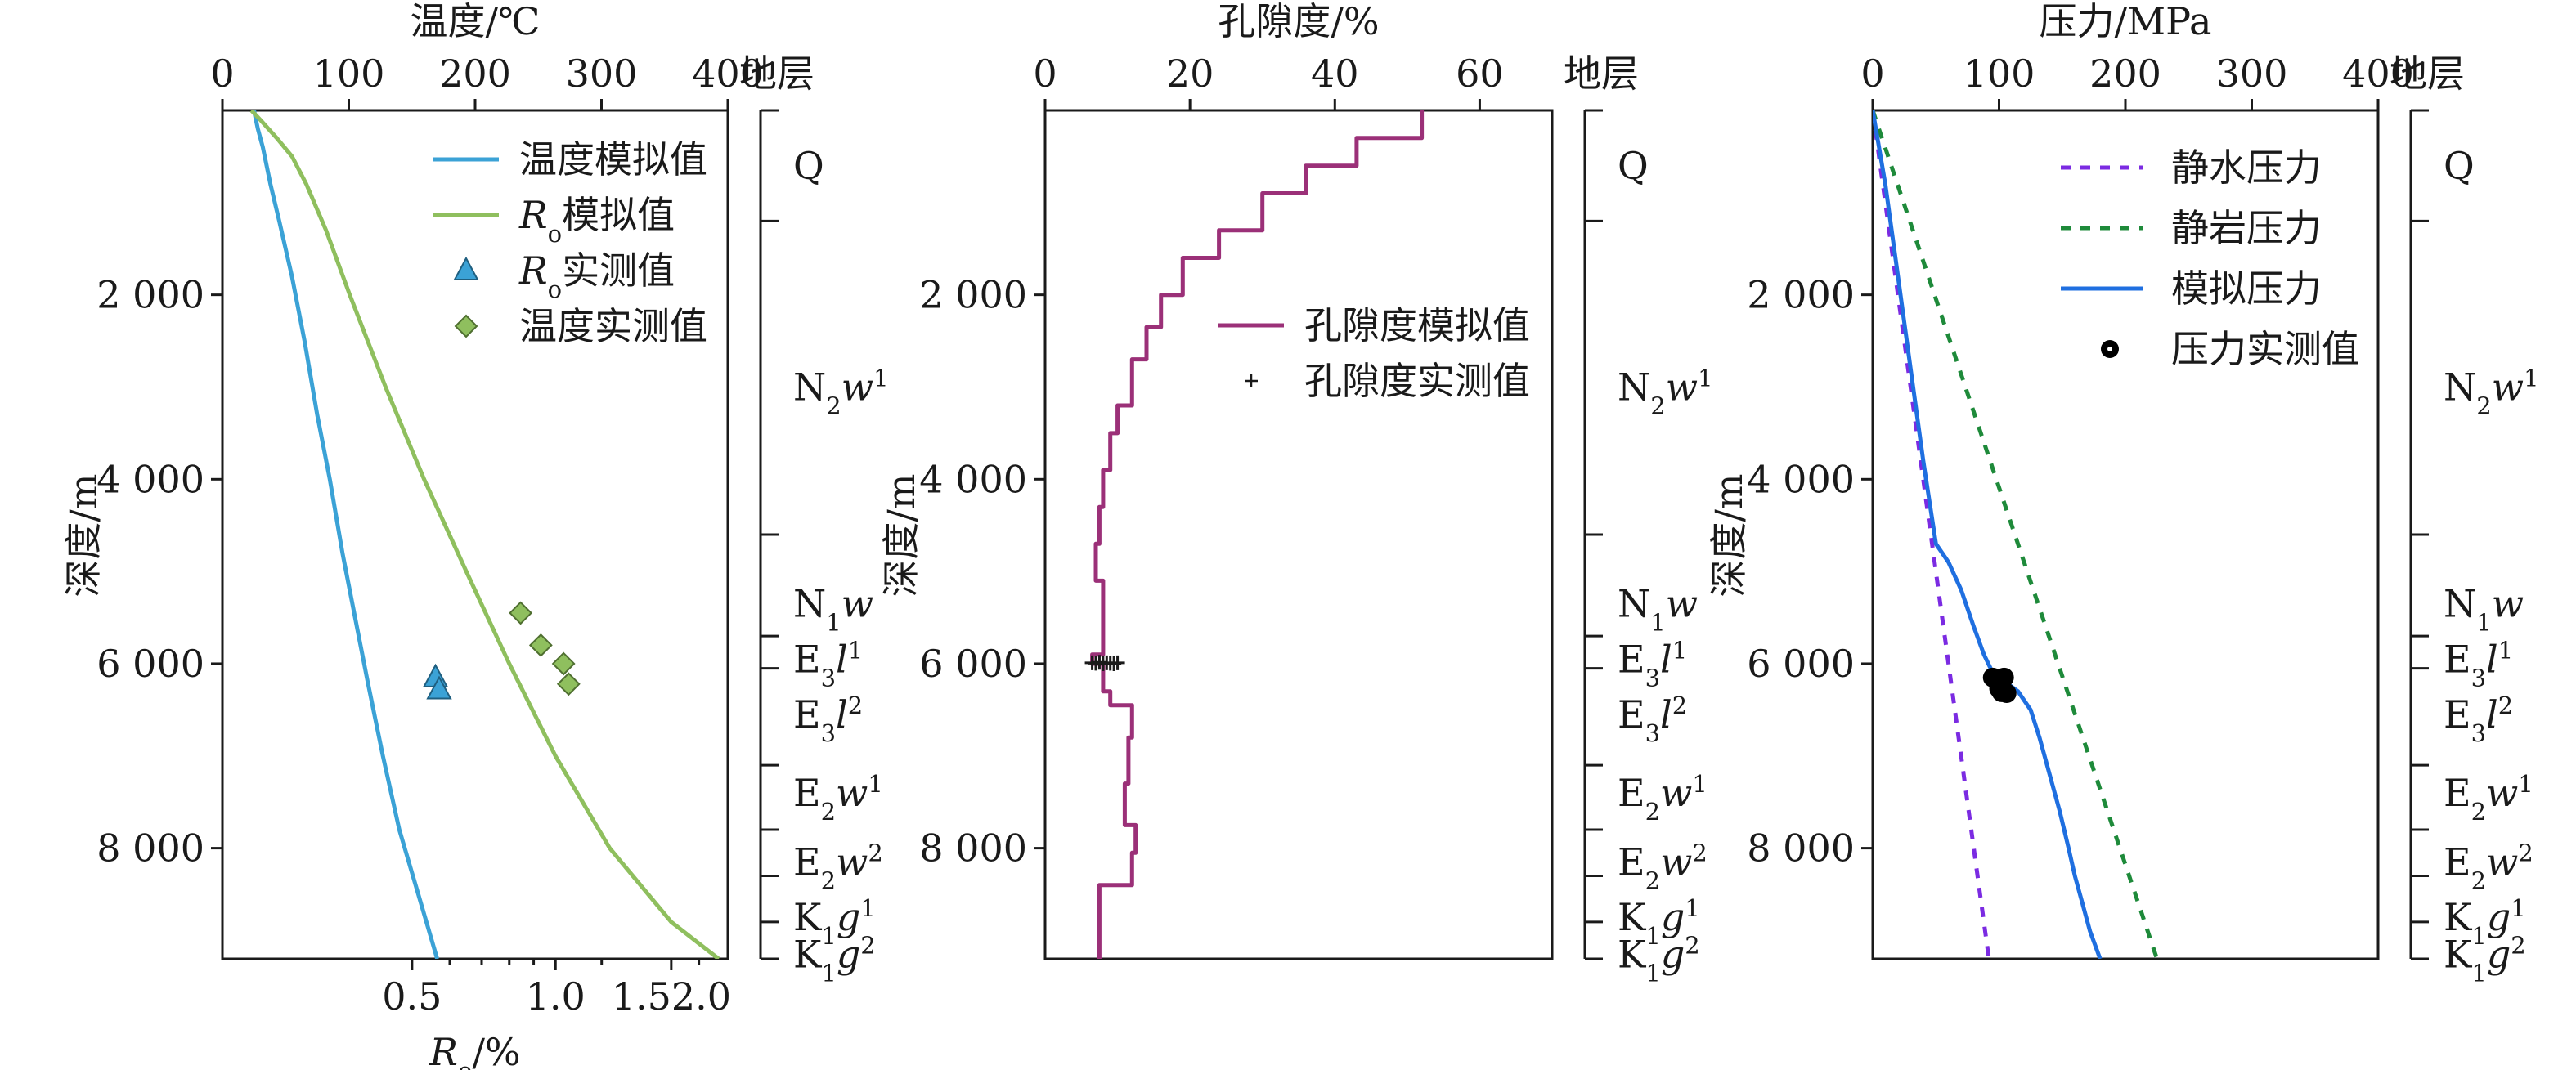 The width and height of the screenshot is (2576, 1070). What do you see at coordinates (613, 326) in the screenshot?
I see `legend-label-temperature-measured: 温度实测值` at bounding box center [613, 326].